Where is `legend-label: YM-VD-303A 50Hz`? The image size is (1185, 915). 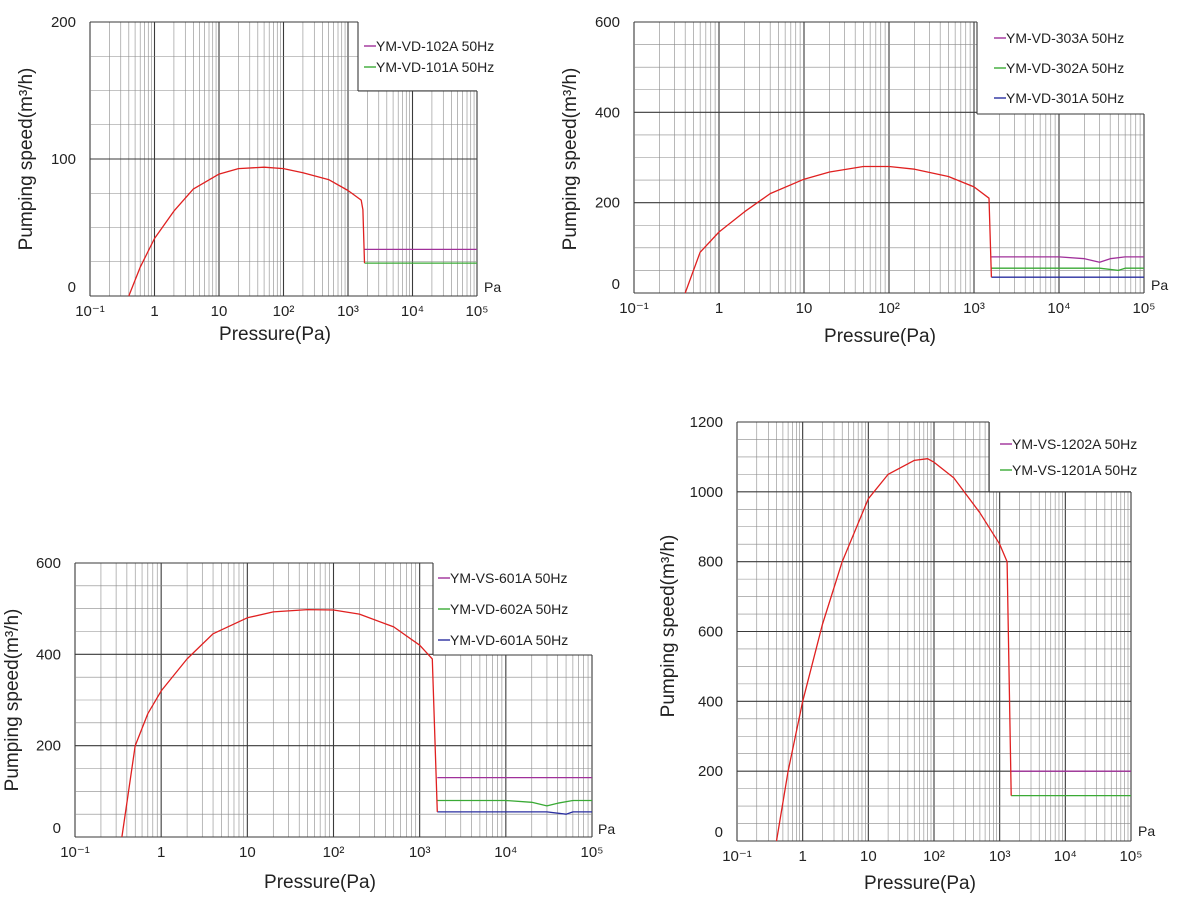
legend-label: YM-VD-303A 50Hz is located at coordinates (1065, 38).